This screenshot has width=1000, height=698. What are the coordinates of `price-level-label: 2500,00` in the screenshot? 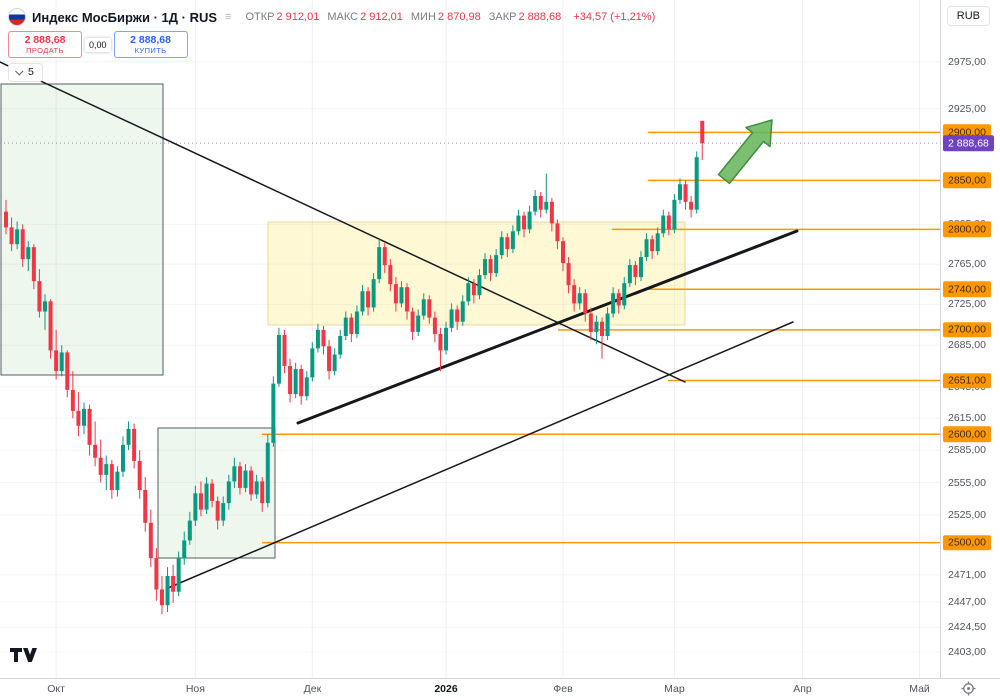 It's located at (967, 542).